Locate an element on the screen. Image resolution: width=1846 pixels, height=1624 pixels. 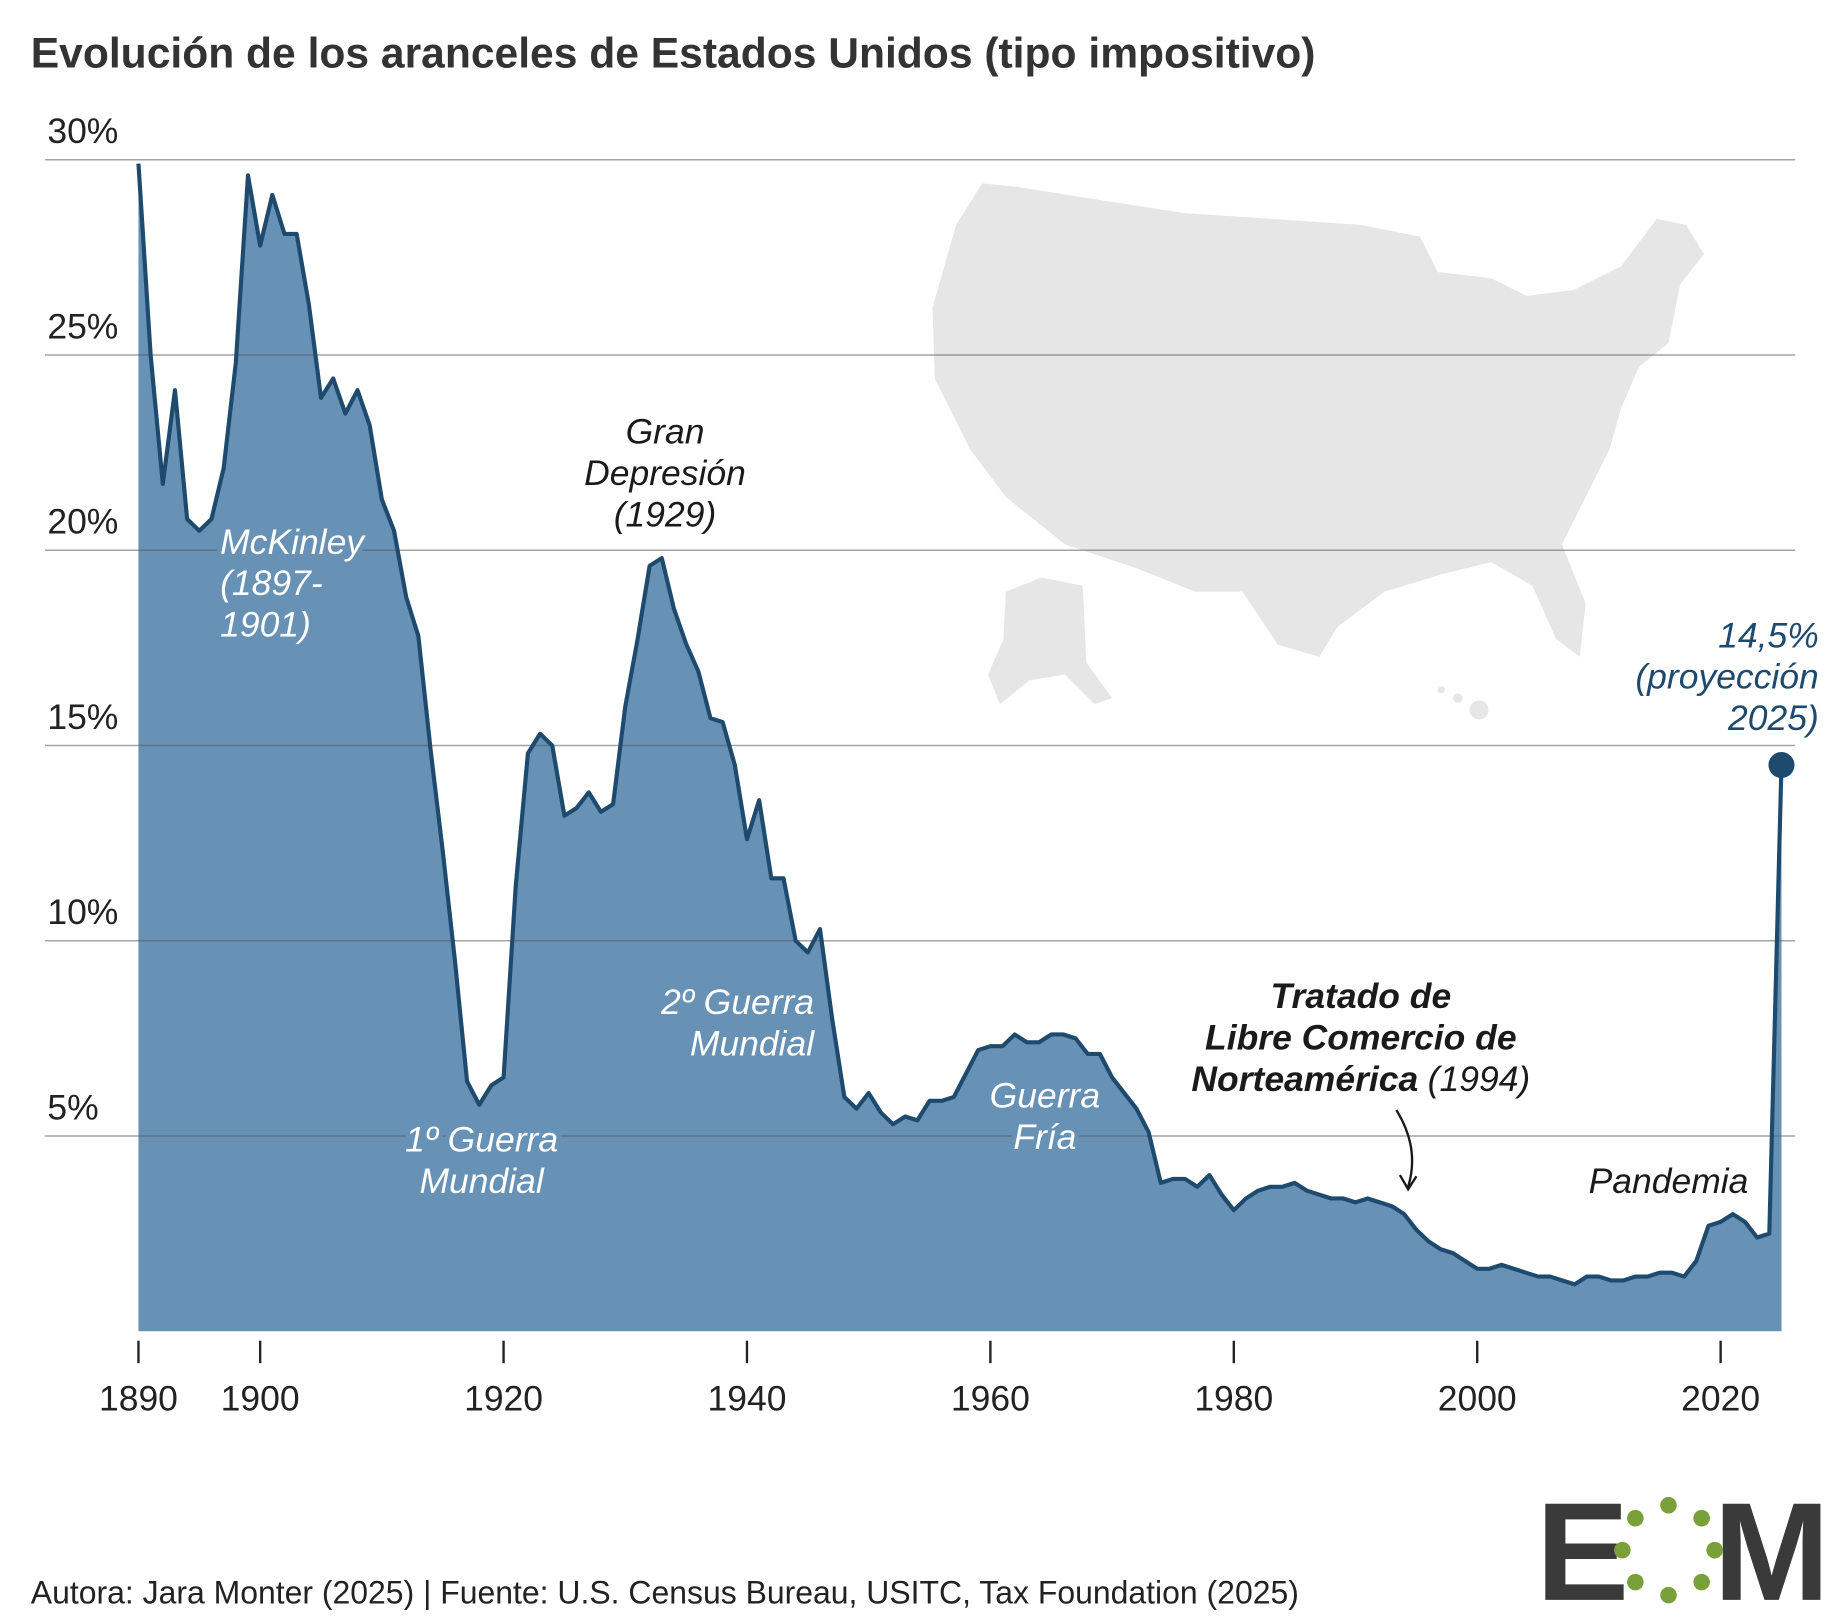
annotation-text: McKinley is located at coordinates (293, 542).